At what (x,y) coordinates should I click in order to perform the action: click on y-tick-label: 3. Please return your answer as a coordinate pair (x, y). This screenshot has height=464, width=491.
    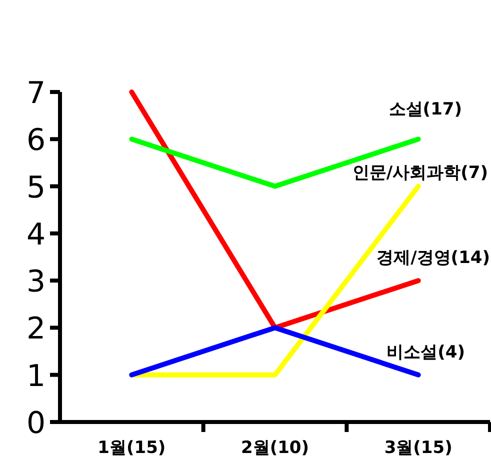
    Looking at the image, I should click on (36, 282).